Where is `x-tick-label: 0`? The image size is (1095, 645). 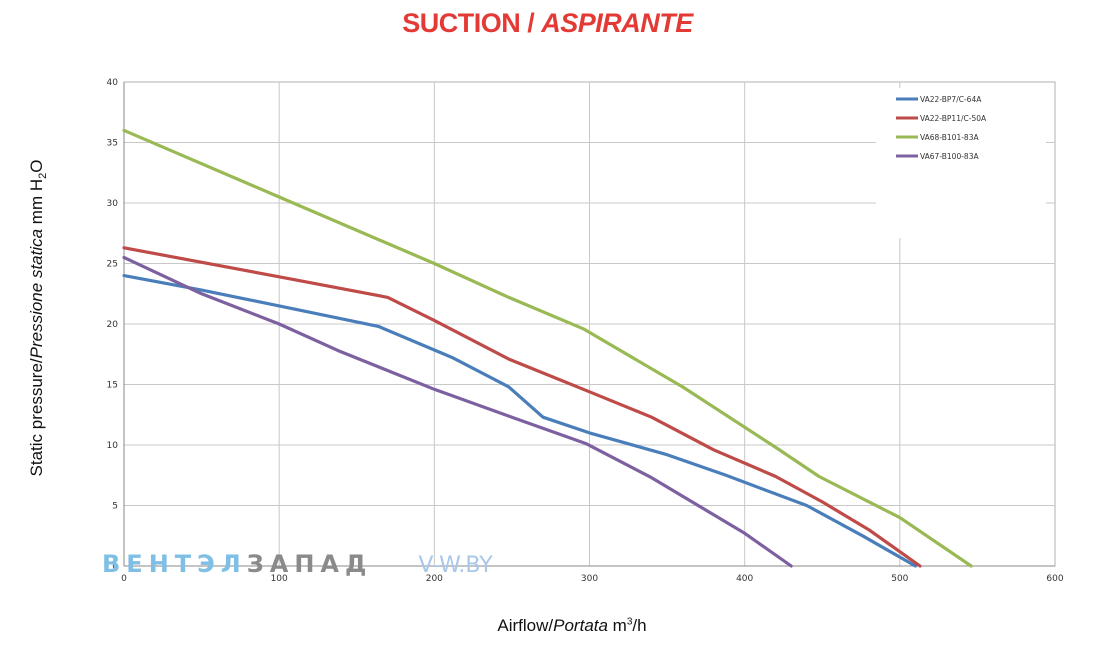 x-tick-label: 0 is located at coordinates (124, 579).